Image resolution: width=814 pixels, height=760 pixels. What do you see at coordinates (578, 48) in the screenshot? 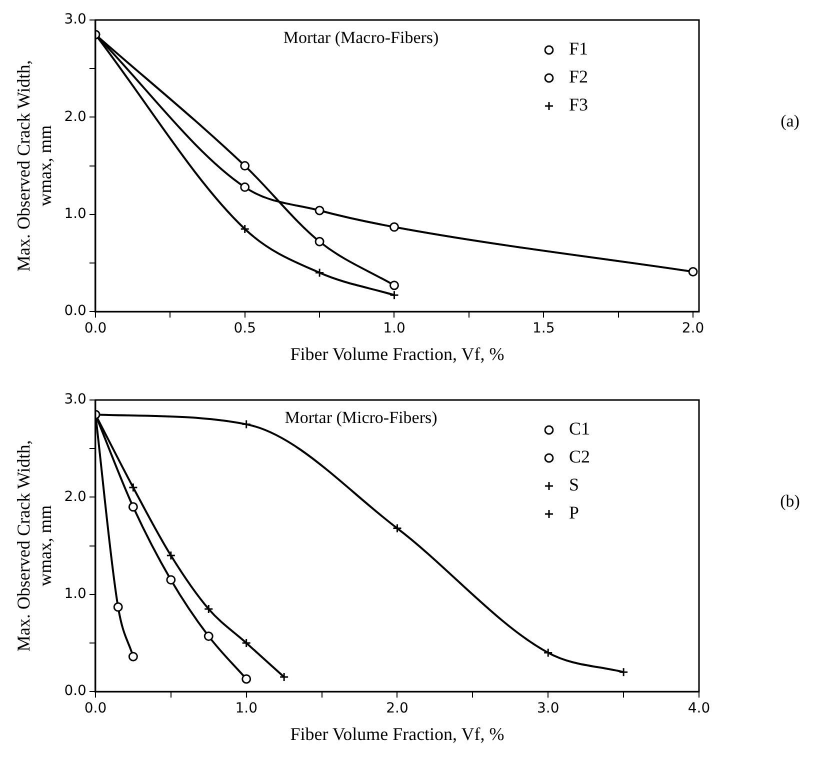
I see `legend-label: F1` at bounding box center [578, 48].